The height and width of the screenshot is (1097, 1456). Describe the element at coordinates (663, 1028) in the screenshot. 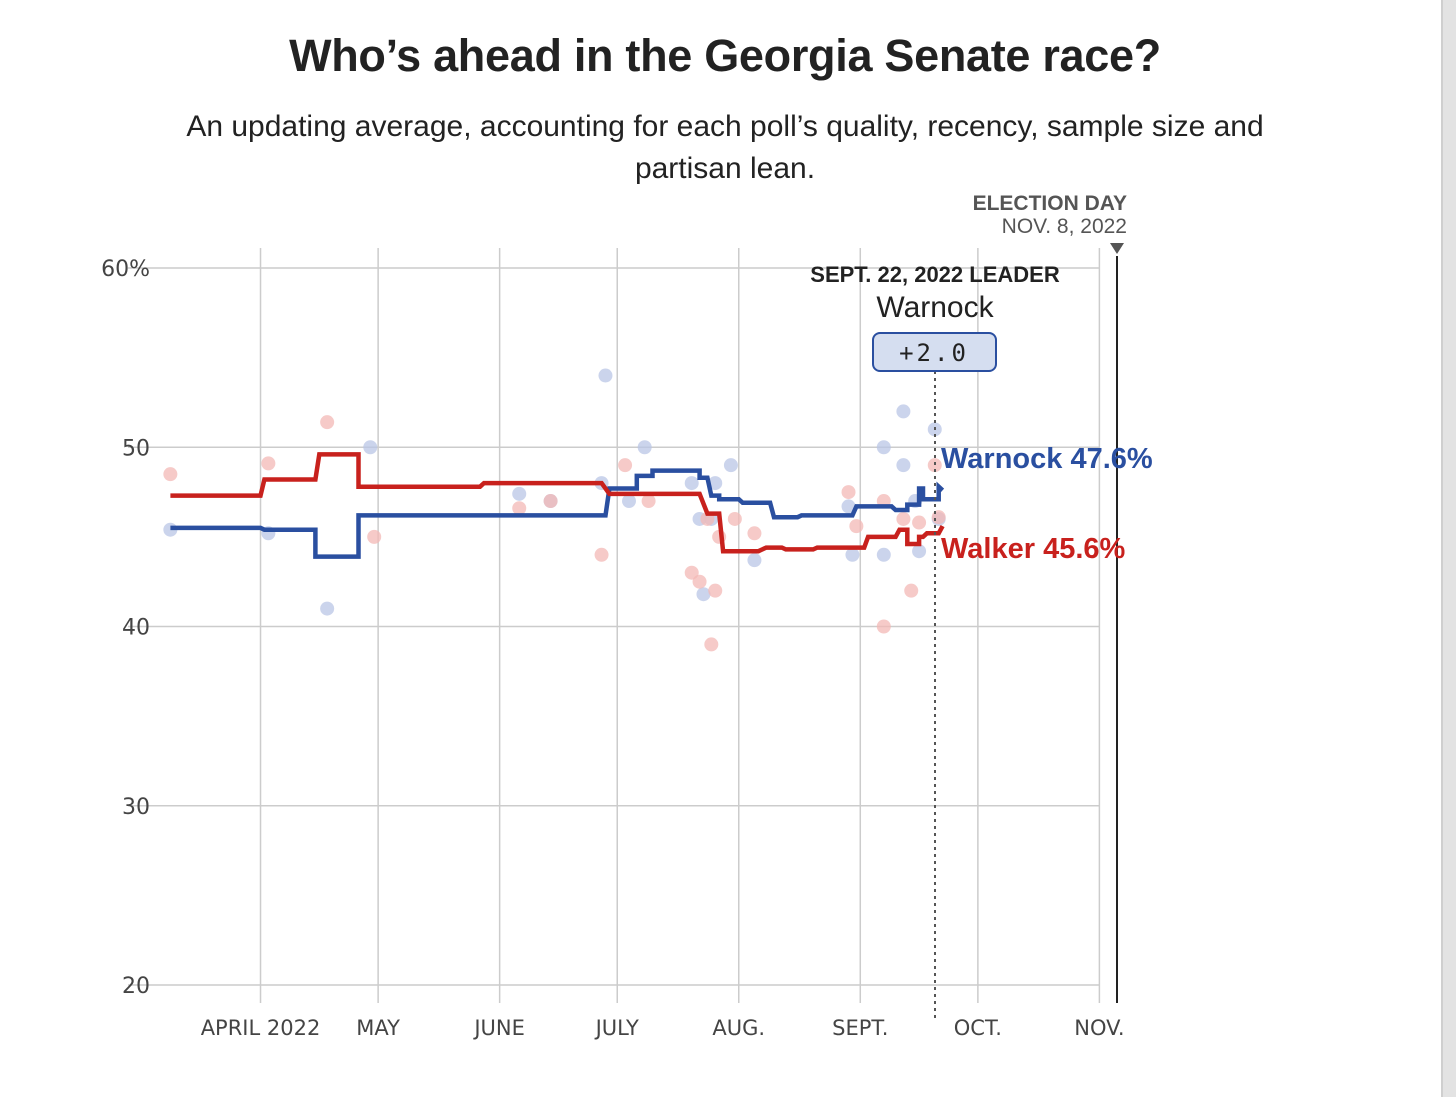

I see `x-axis-ticks: APRIL 2022 MAY JUNE JULY AUG. SEPT. OCT. NOV.` at that location.